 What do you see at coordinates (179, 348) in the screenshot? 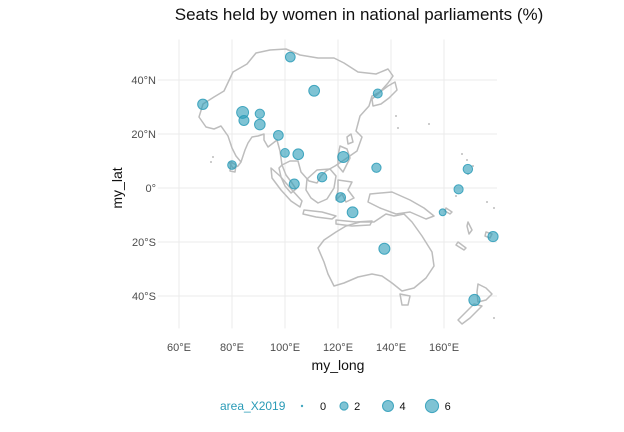
I see `x-tick-label: 60°E` at bounding box center [179, 348].